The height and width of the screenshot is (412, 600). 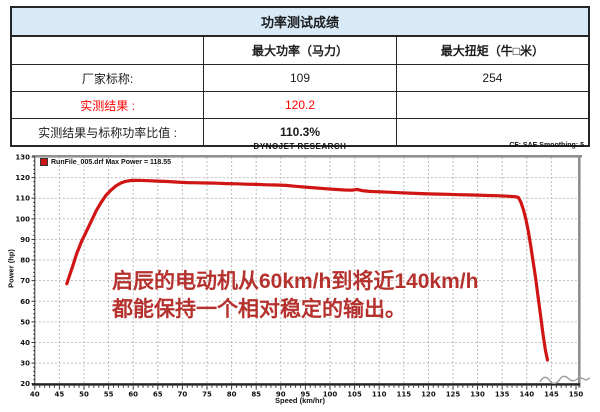 I want to click on y-tick-label: 30, so click(x=25, y=364).